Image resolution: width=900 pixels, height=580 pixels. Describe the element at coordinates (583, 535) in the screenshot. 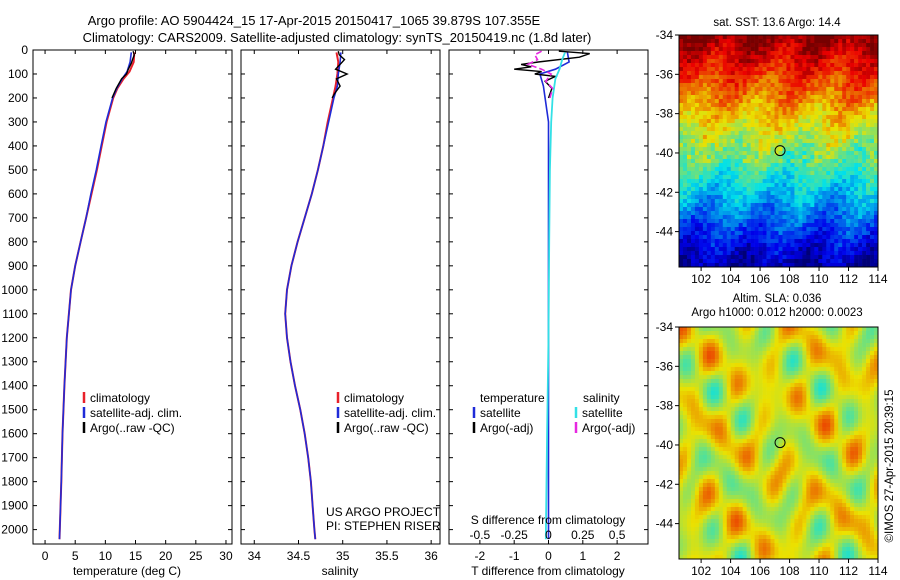

I see `s-tick-label: 0.25` at that location.